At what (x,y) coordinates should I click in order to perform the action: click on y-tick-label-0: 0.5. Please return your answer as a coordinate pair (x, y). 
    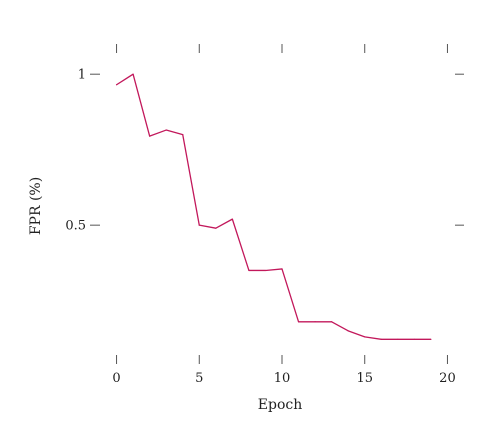
    Looking at the image, I should click on (75, 226).